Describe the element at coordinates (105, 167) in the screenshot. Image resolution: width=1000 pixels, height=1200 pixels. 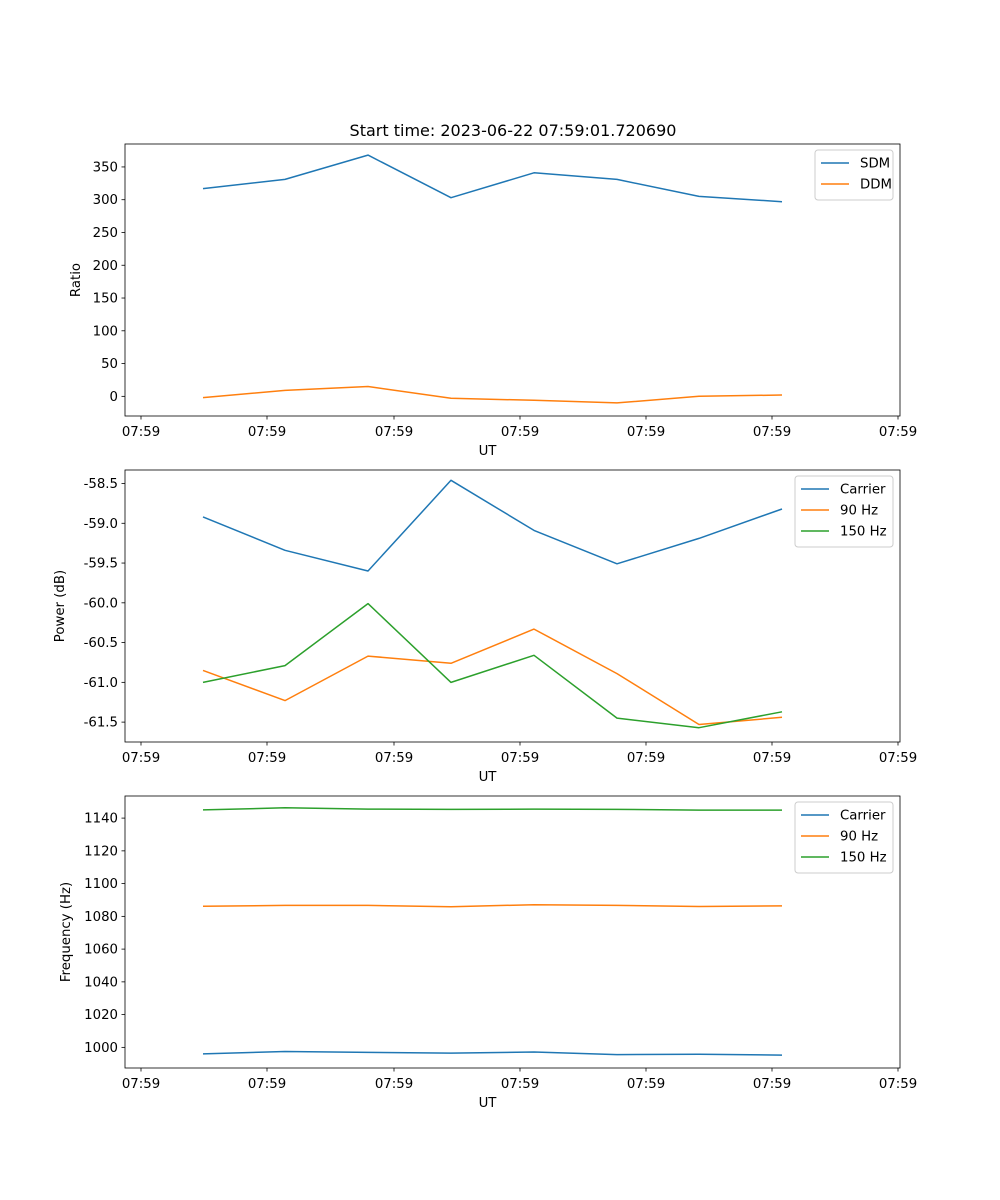
I see `y-tick-label: 350` at that location.